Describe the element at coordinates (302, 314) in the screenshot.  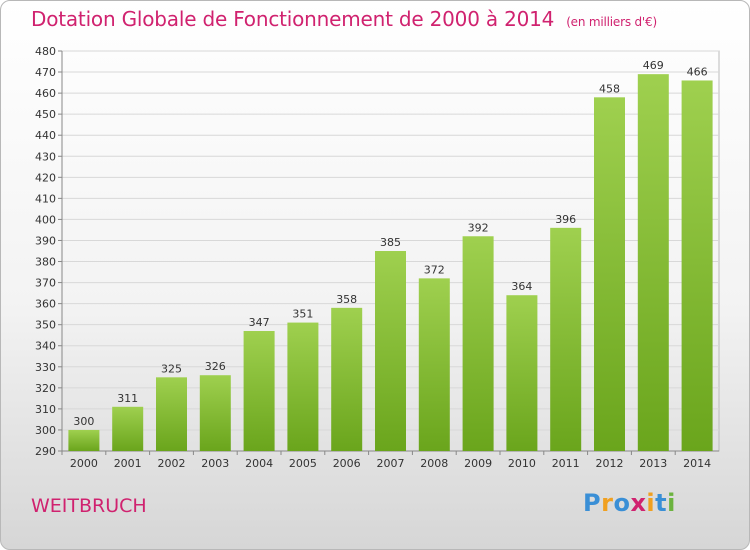
I see `value-label-2005: 351` at that location.